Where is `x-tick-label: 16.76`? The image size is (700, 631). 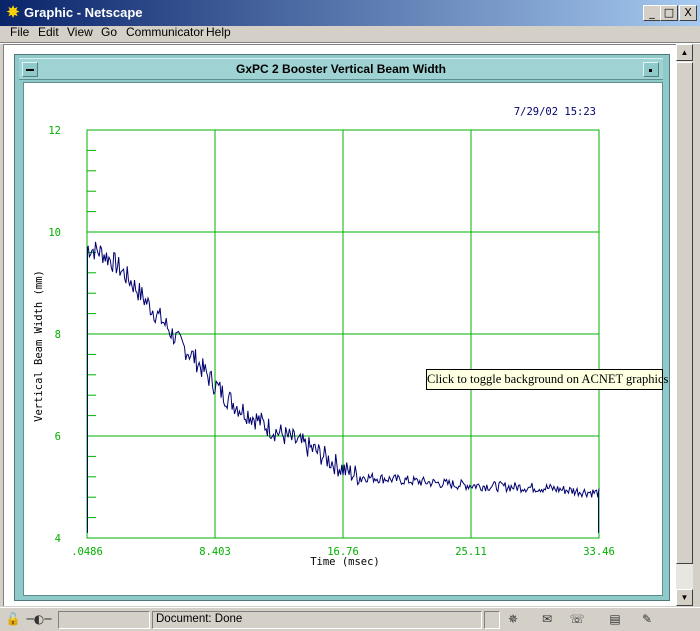 x-tick-label: 16.76 is located at coordinates (343, 552).